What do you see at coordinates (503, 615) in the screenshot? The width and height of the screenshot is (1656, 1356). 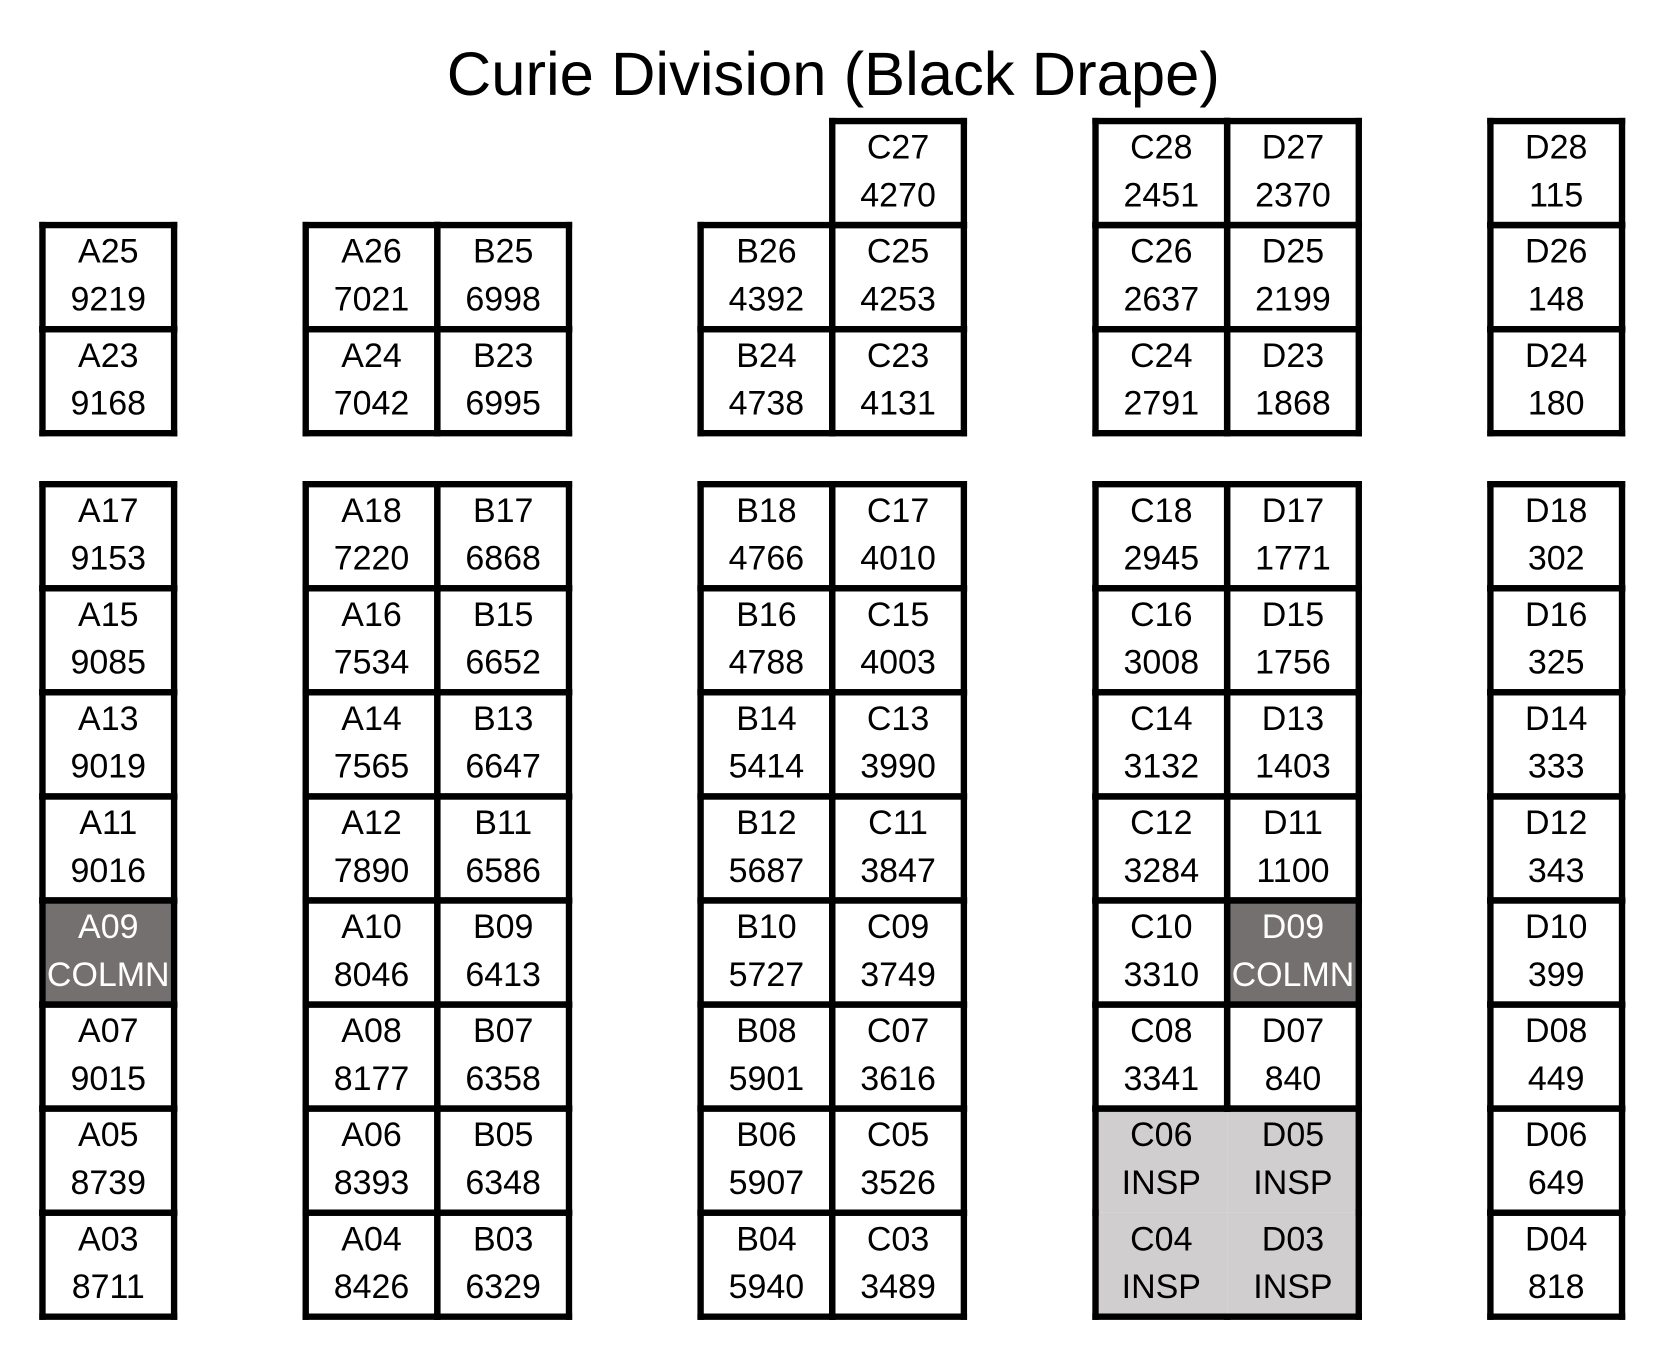 I see `booth-id: B15` at bounding box center [503, 615].